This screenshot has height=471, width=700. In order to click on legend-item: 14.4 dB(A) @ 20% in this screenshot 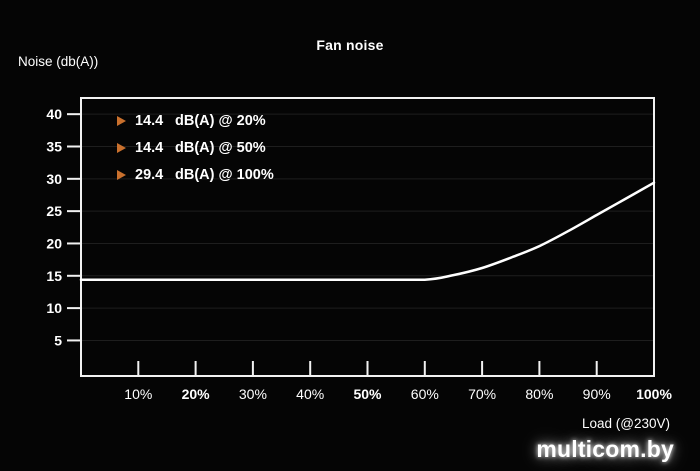, I will do `click(195, 120)`.